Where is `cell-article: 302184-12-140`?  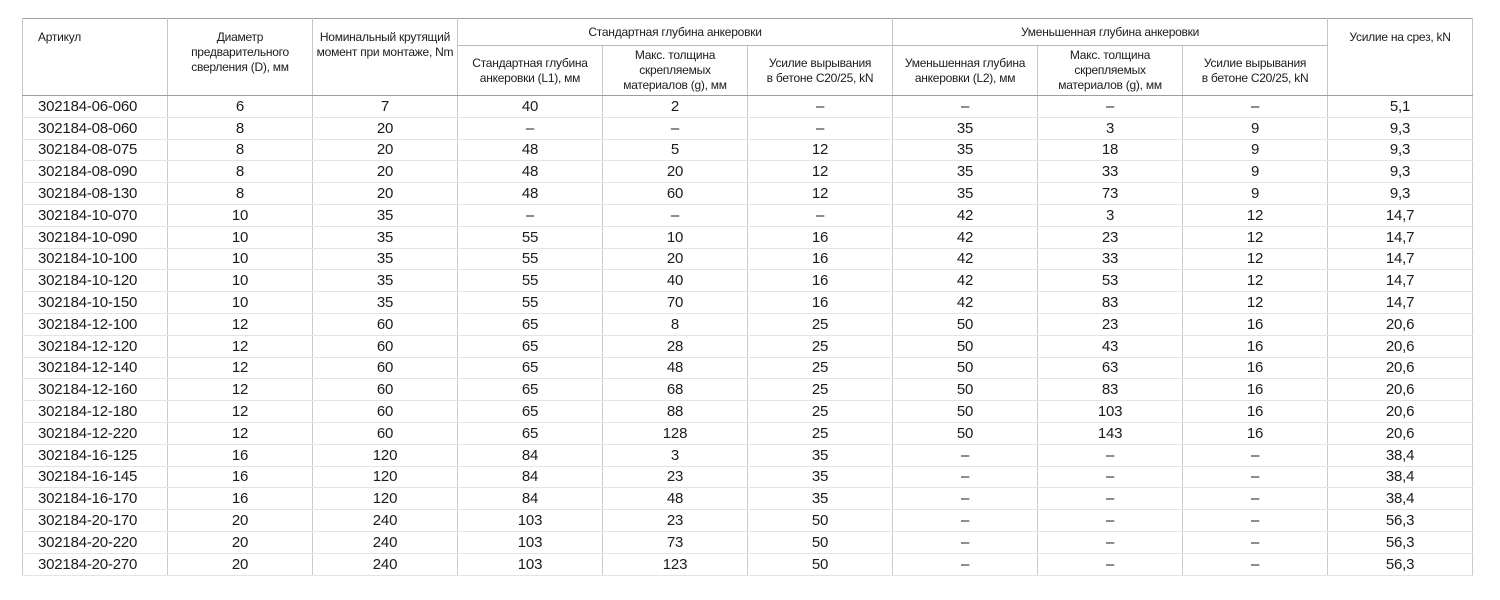 cell-article: 302184-12-140 is located at coordinates (95, 368).